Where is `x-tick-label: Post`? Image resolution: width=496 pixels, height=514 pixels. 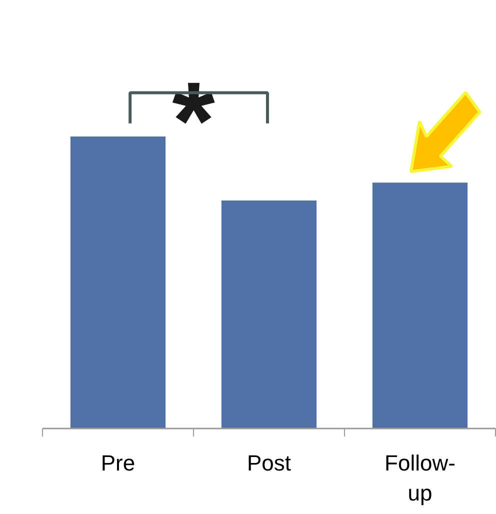
x-tick-label: Post is located at coordinates (269, 463).